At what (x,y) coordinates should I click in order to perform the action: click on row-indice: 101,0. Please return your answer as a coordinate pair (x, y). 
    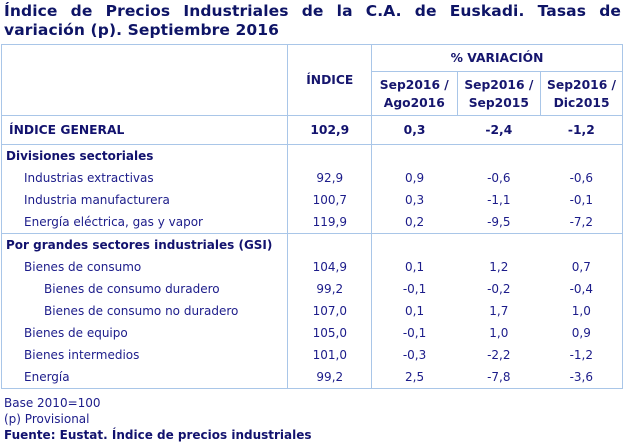
    Looking at the image, I should click on (330, 355).